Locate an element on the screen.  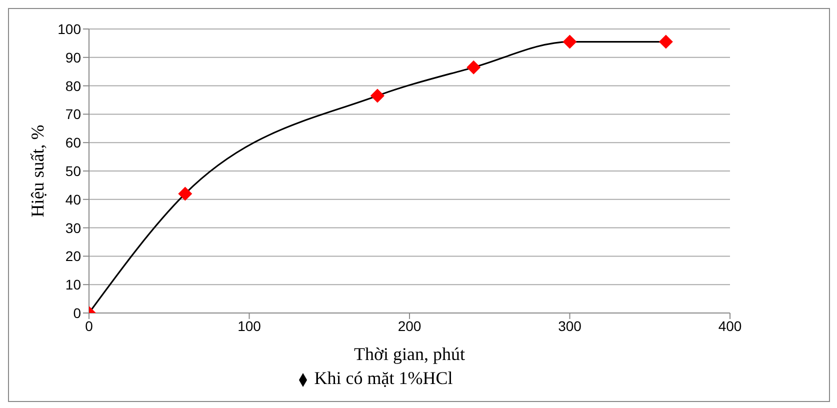
x-axis-title: Thời gian, phút is located at coordinates (410, 354).